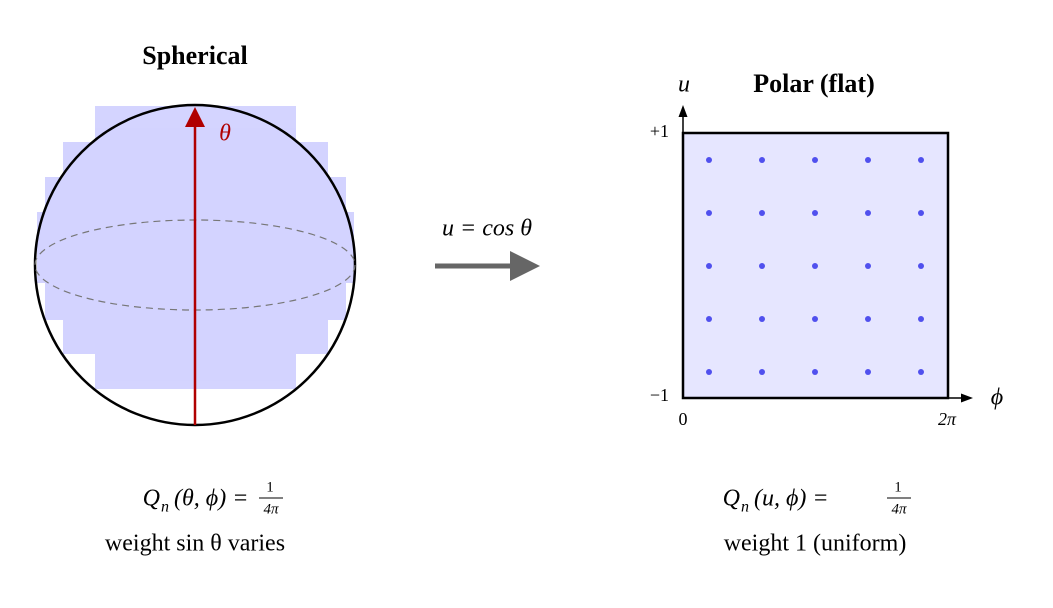  I want to click on phi-right: 2π, so click(947, 419).